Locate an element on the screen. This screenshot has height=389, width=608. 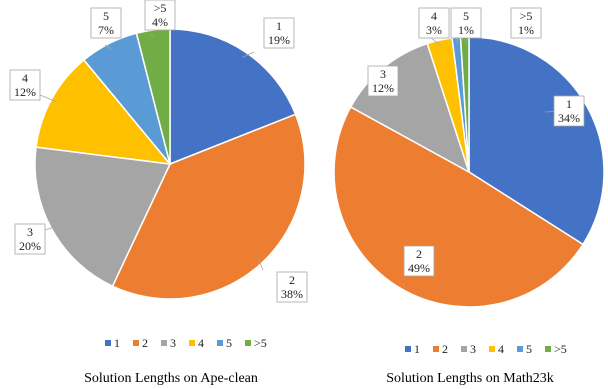
slice-value-label: 4% is located at coordinates (160, 22).